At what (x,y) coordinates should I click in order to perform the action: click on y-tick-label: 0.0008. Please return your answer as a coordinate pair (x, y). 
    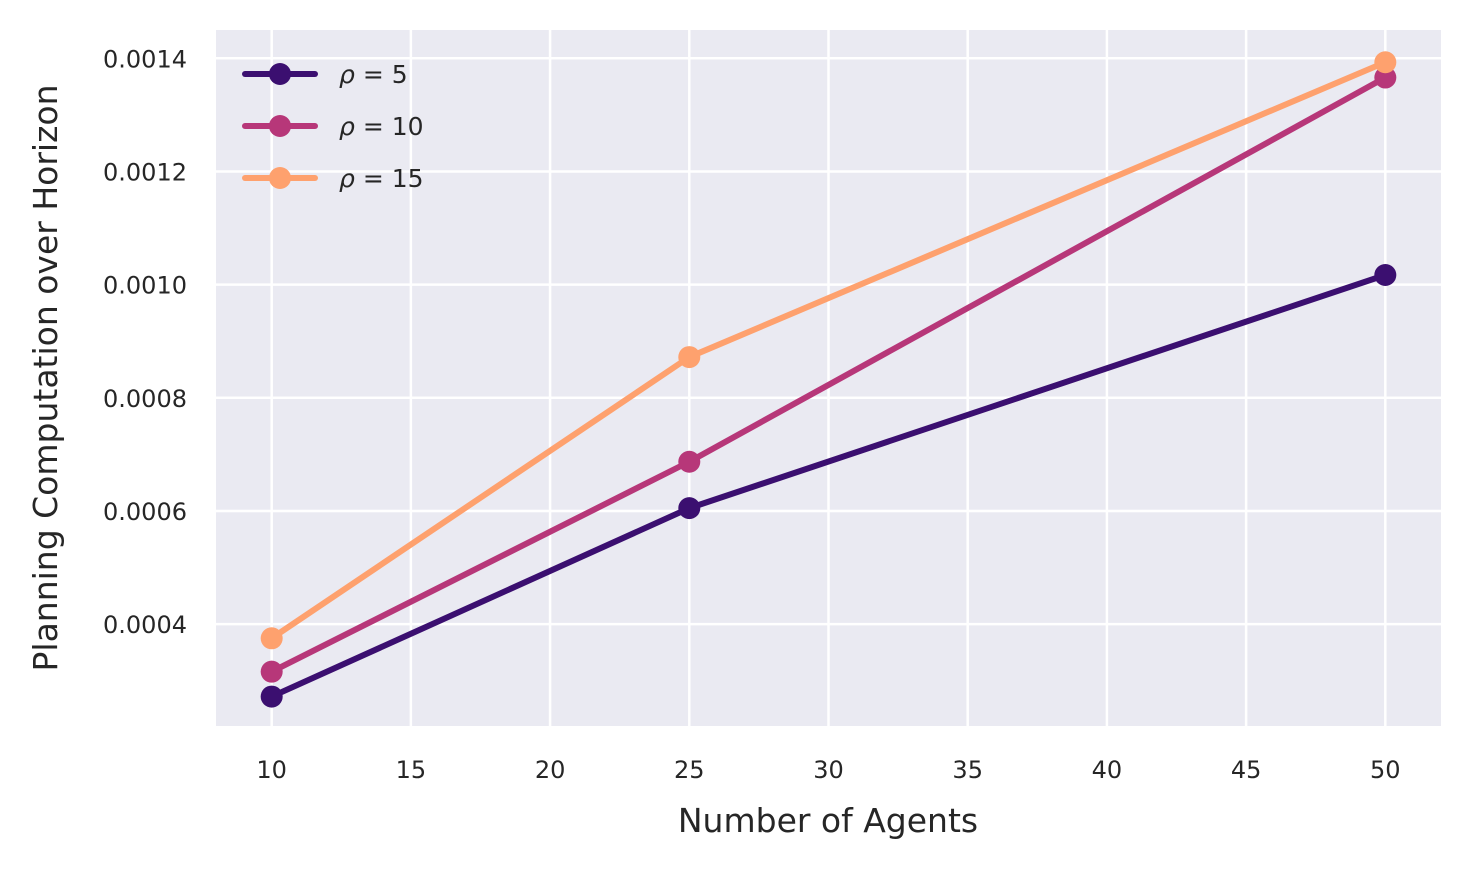
    Looking at the image, I should click on (145, 399).